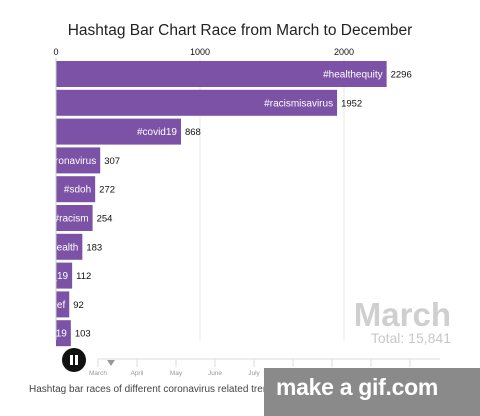 The height and width of the screenshot is (416, 480). I want to click on timeline-month-label: May, so click(176, 373).